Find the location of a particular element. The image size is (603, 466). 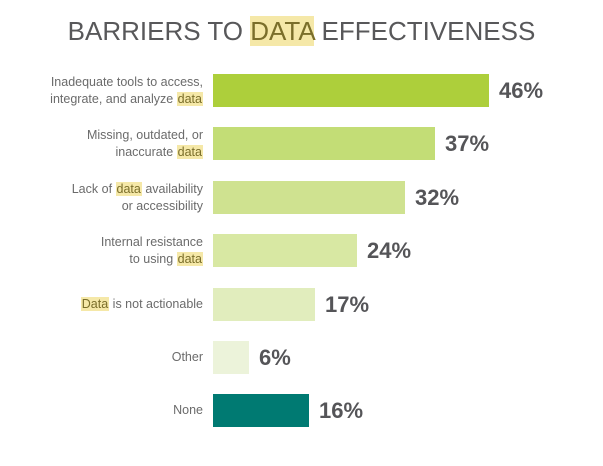

label-text: Internal resistance is located at coordinates (151, 242).